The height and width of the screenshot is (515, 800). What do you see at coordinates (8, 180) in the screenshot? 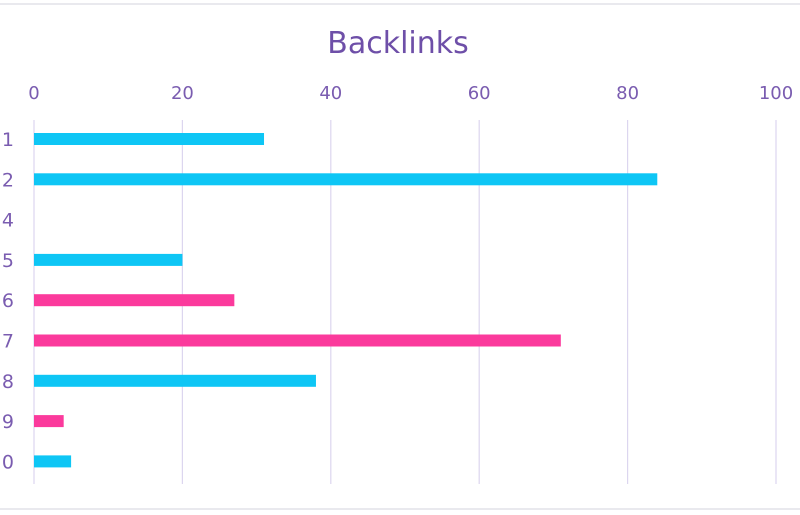
I see `category-label: 2` at bounding box center [8, 180].